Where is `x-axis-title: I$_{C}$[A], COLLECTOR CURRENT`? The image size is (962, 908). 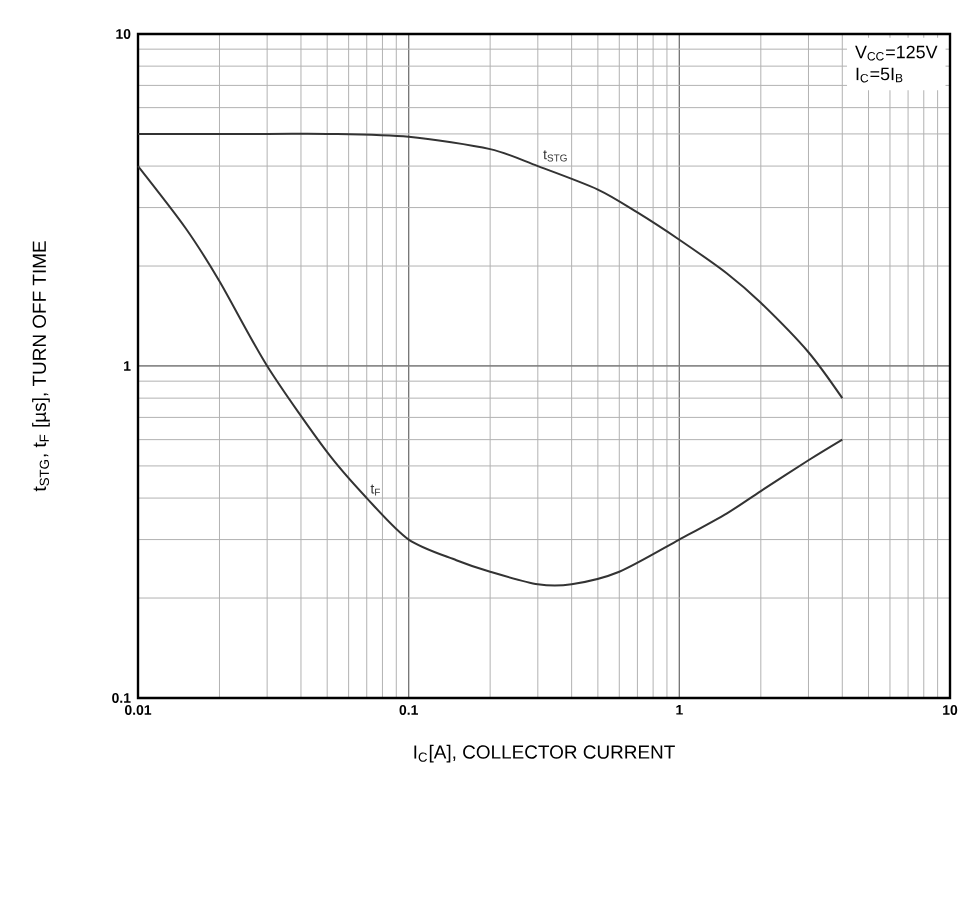 x-axis-title: I$_{C}$[A], COLLECTOR CURRENT is located at coordinates (544, 753).